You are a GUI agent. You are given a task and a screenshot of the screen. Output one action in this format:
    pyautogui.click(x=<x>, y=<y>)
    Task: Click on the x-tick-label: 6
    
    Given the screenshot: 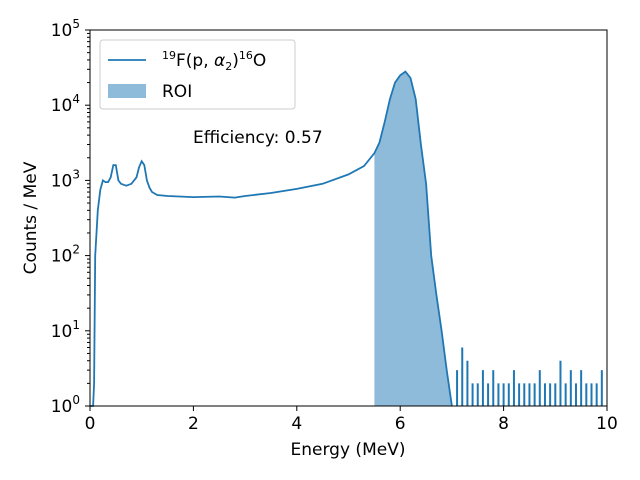 What is the action you would take?
    pyautogui.click(x=400, y=424)
    